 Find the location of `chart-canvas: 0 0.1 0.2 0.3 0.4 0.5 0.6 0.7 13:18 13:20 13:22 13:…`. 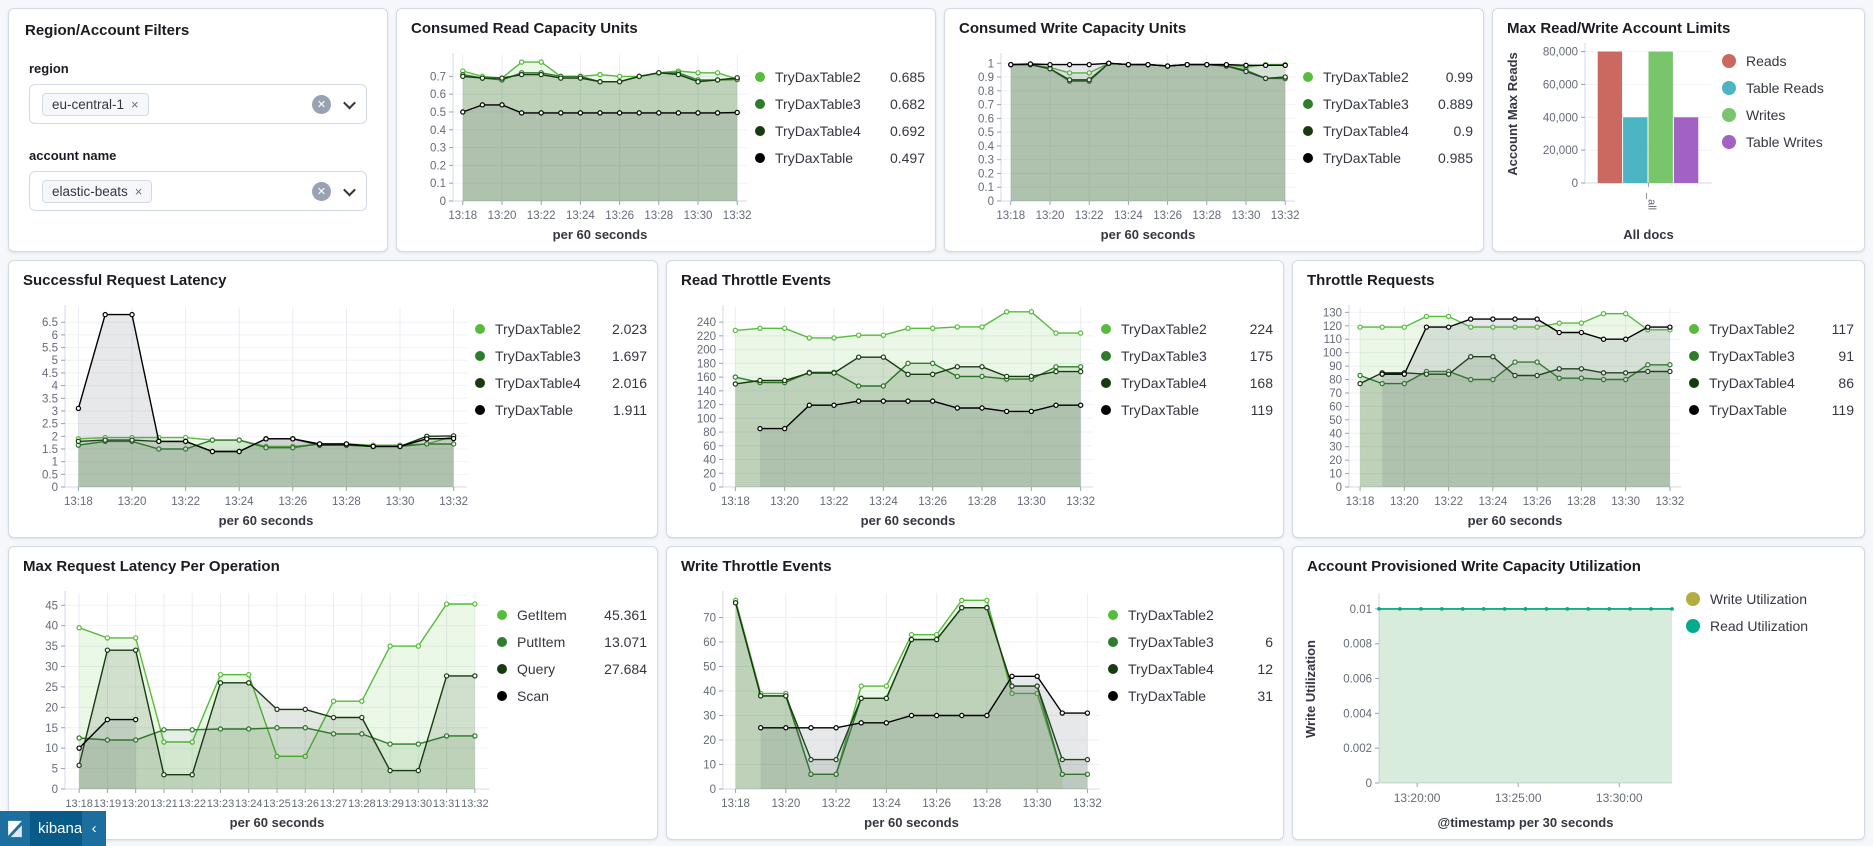

chart-canvas: 0 0.1 0.2 0.3 0.4 0.5 0.6 0.7 13:18 13:20 13:22 13:… is located at coordinates (580, 144).